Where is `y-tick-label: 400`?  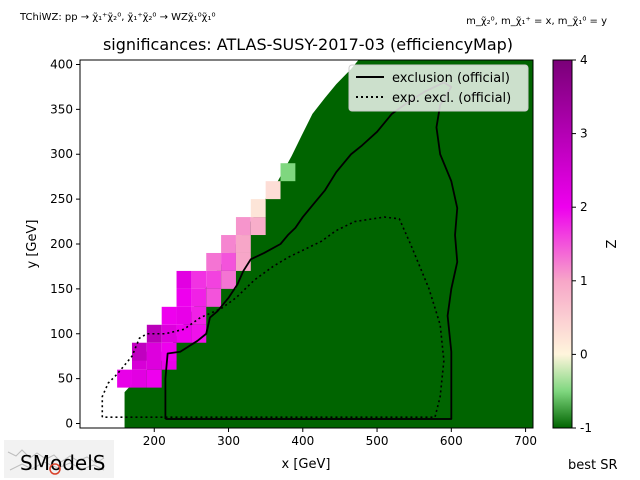
y-tick-label: 400 is located at coordinates (61, 64).